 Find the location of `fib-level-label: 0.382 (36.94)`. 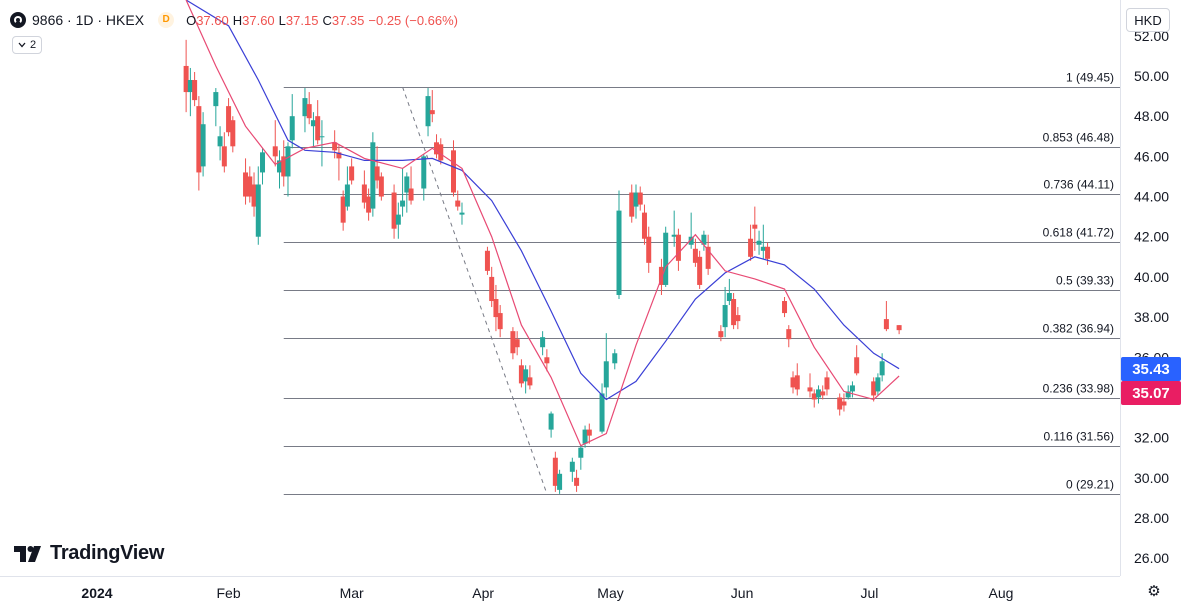

fib-level-label: 0.382 (36.94) is located at coordinates (1078, 329).